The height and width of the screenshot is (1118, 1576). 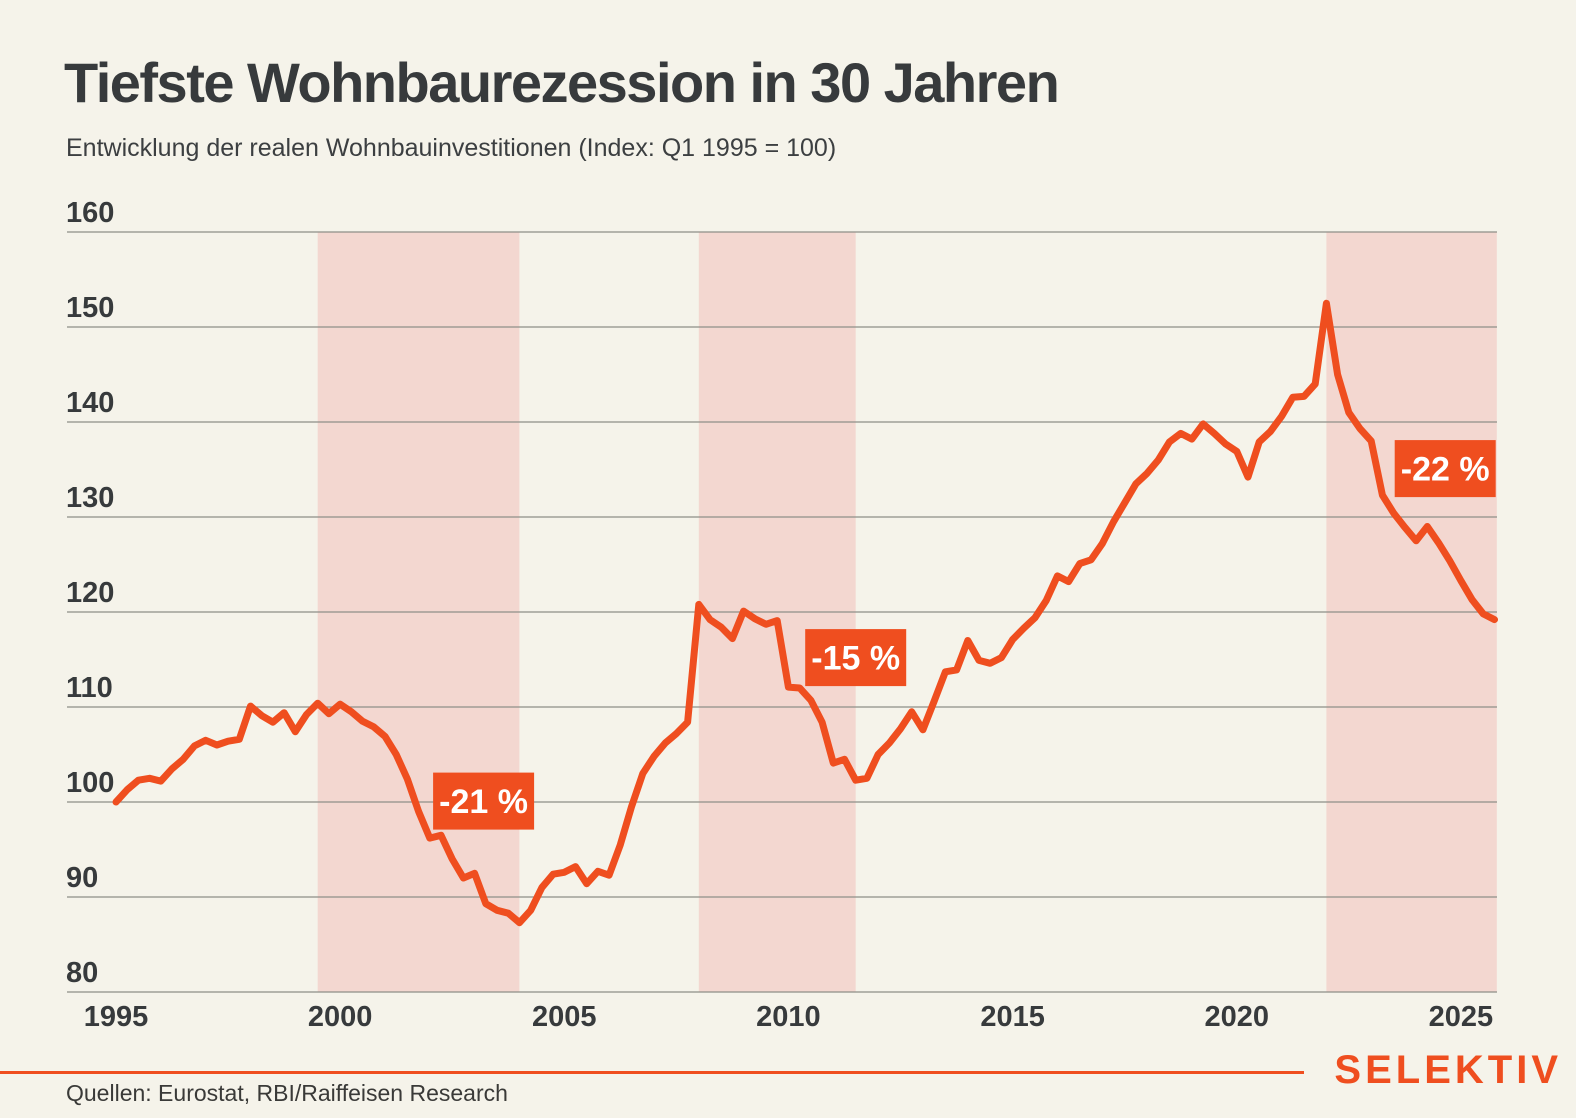 I want to click on y-axis-label: 140, so click(x=90, y=403).